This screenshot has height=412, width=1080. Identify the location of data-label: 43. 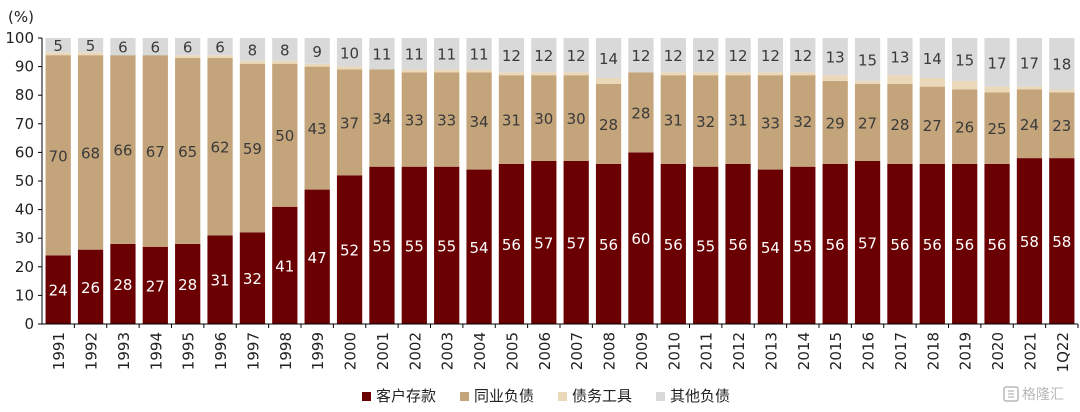
(317, 129).